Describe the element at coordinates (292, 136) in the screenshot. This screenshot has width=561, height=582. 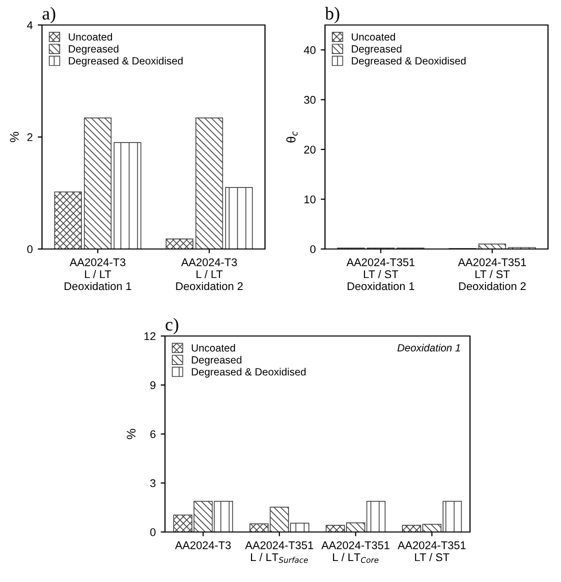
I see `y-axis-title: θ$_{c}$` at that location.